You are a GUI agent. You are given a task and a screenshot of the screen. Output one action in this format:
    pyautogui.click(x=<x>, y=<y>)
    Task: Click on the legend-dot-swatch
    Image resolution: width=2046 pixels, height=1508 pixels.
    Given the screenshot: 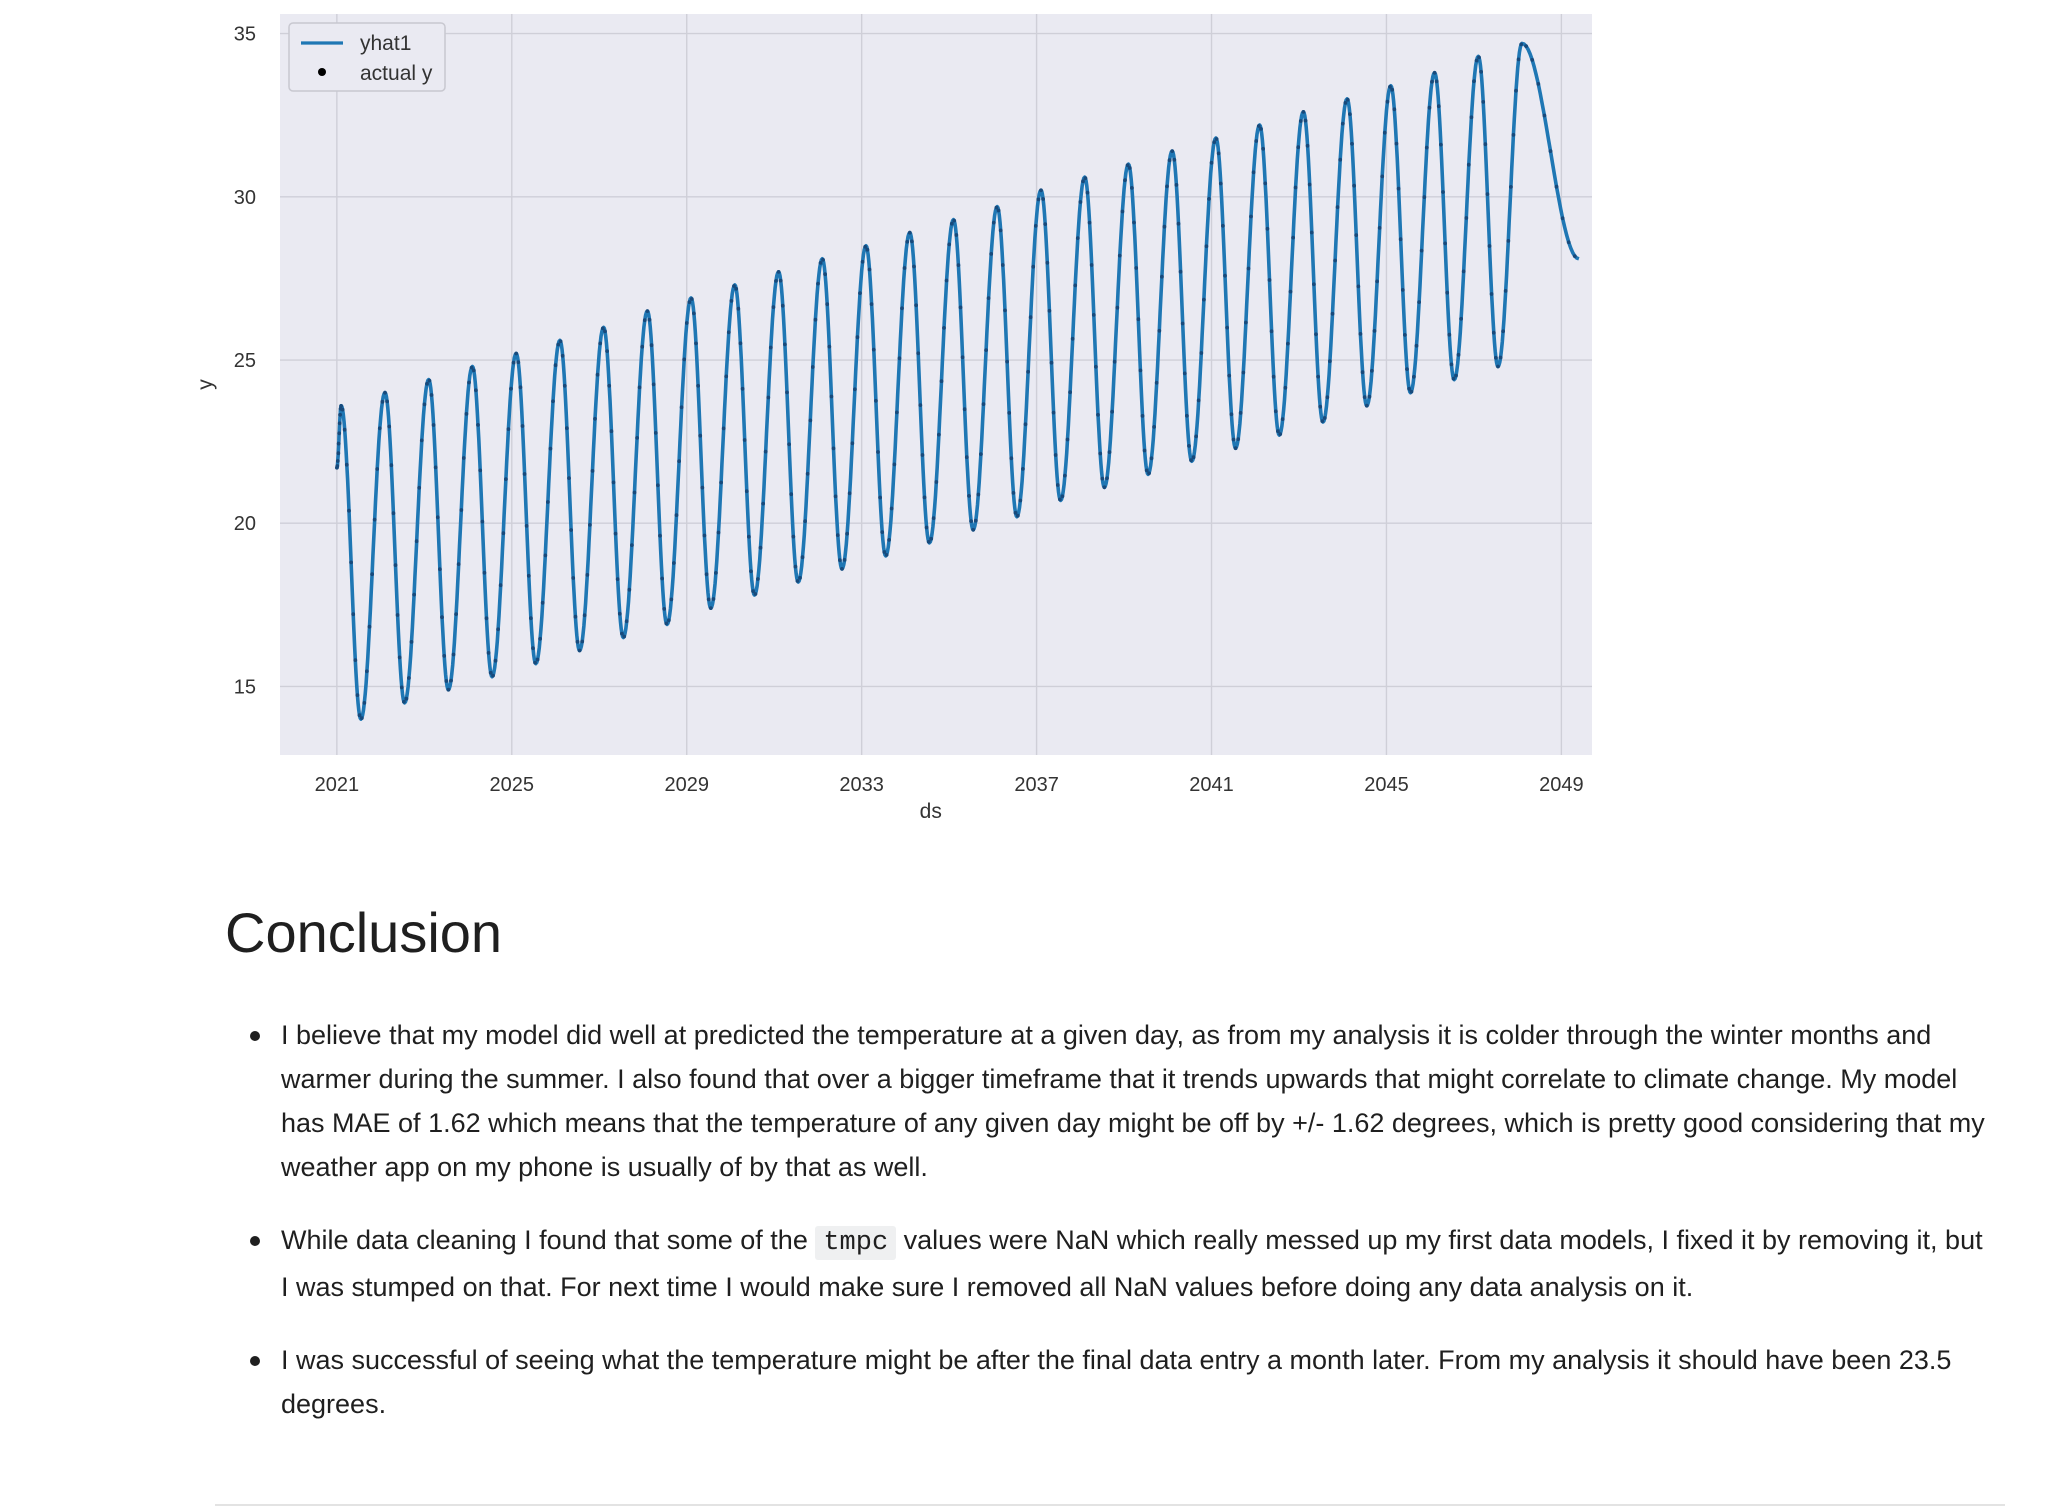 What is the action you would take?
    pyautogui.click(x=322, y=72)
    